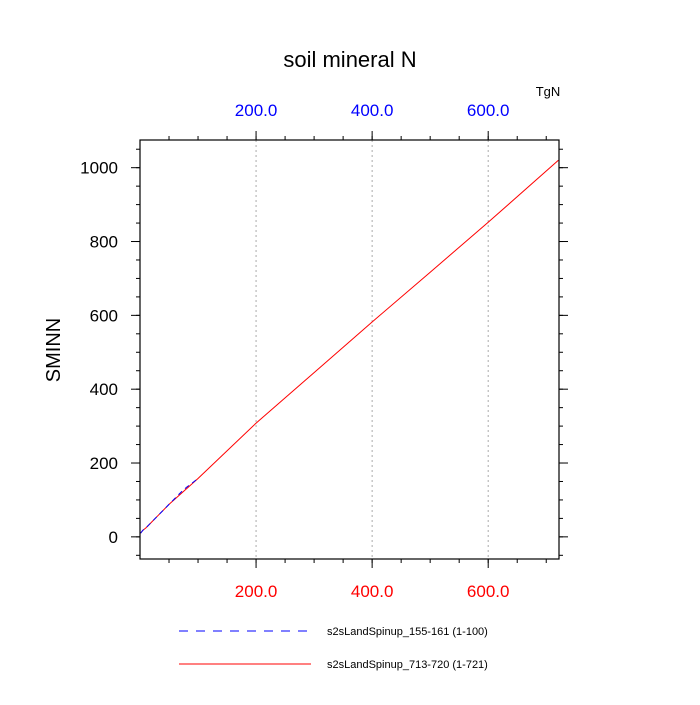 Image resolution: width=700 pixels, height=705 pixels. Describe the element at coordinates (407, 632) in the screenshot. I see `legend-label-1: s2sLandSpinup_155-161 (1-100)` at that location.